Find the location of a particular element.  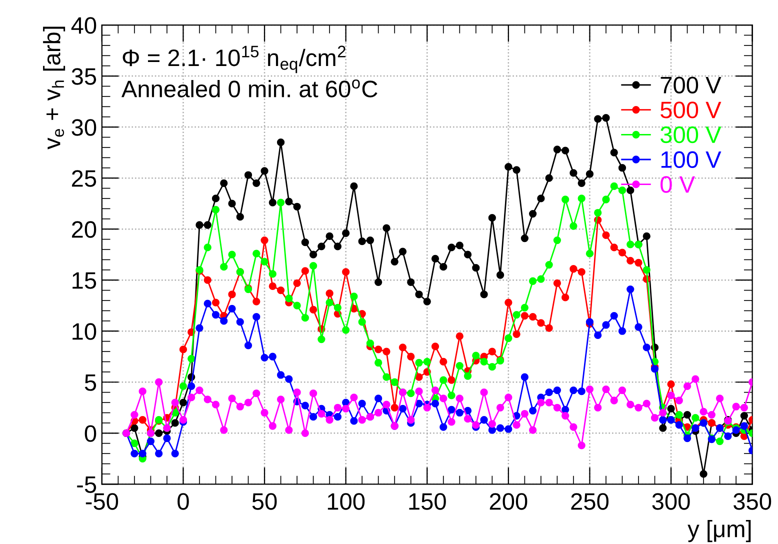

y-tick-label: 35 is located at coordinates (84, 76).